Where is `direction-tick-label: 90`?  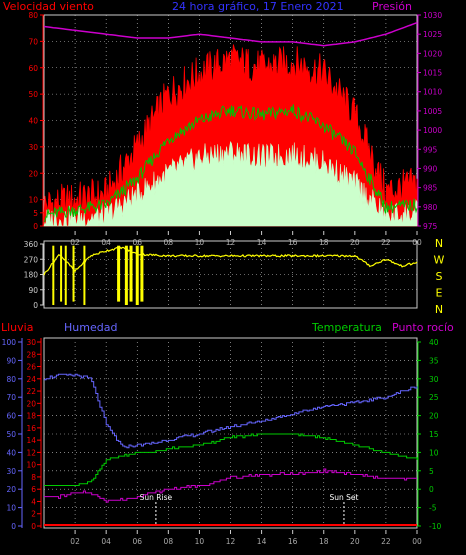 direction-tick-label: 90 is located at coordinates (33, 290).